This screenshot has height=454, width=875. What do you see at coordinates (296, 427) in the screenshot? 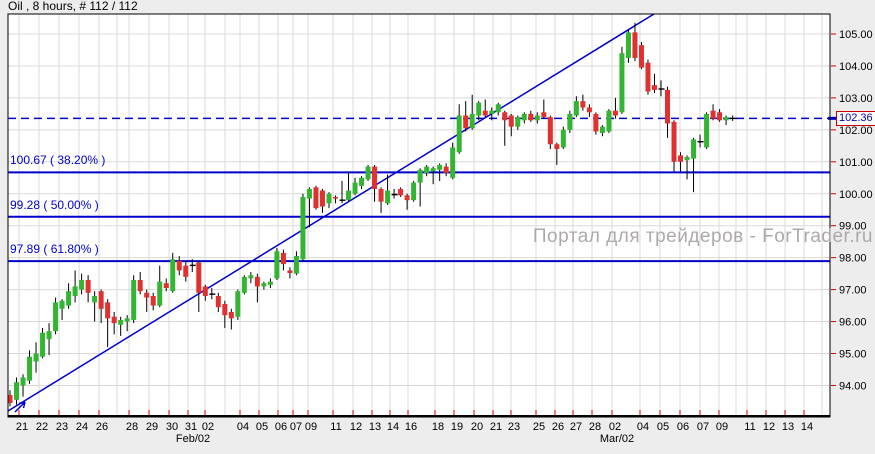
I see `x-axis-label: 07` at bounding box center [296, 427].